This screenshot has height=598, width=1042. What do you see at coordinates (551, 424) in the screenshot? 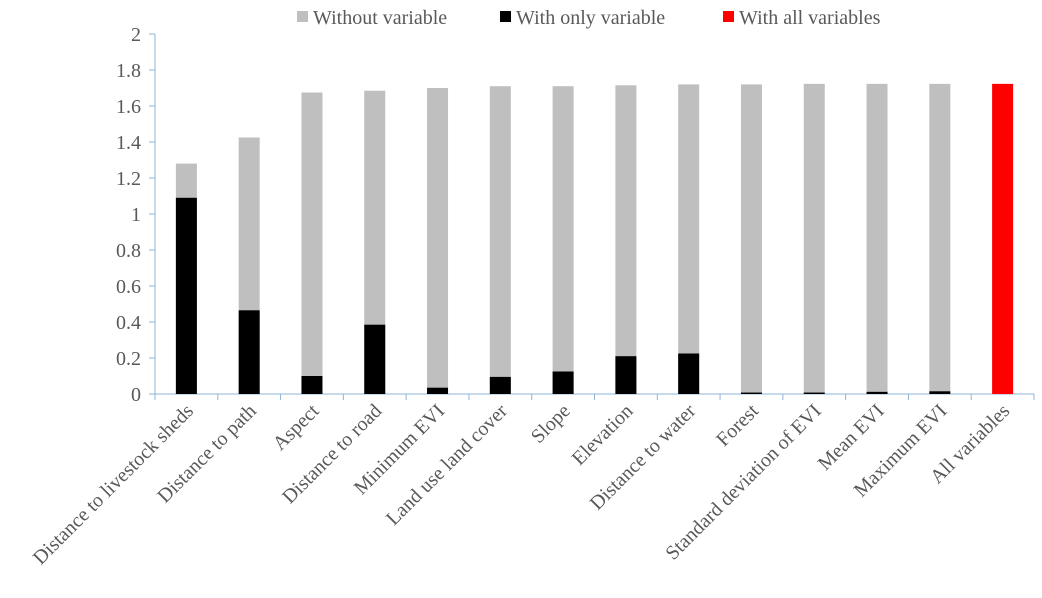
I see `x-category-label: Slope` at bounding box center [551, 424].